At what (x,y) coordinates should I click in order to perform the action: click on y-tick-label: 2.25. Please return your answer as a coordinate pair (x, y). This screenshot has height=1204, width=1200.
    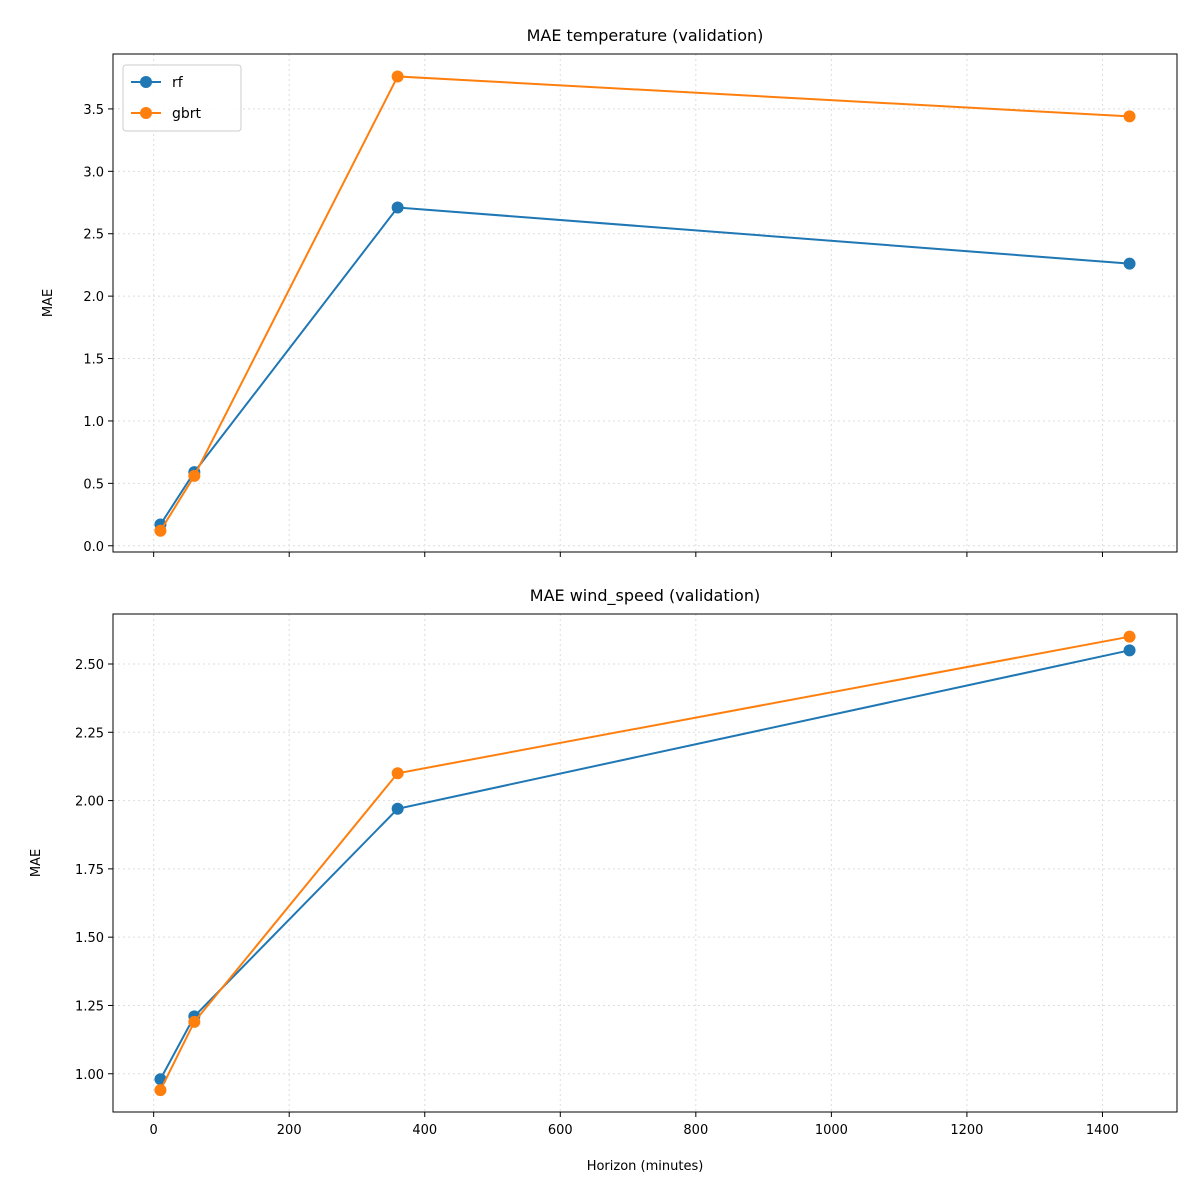
    Looking at the image, I should click on (89, 733).